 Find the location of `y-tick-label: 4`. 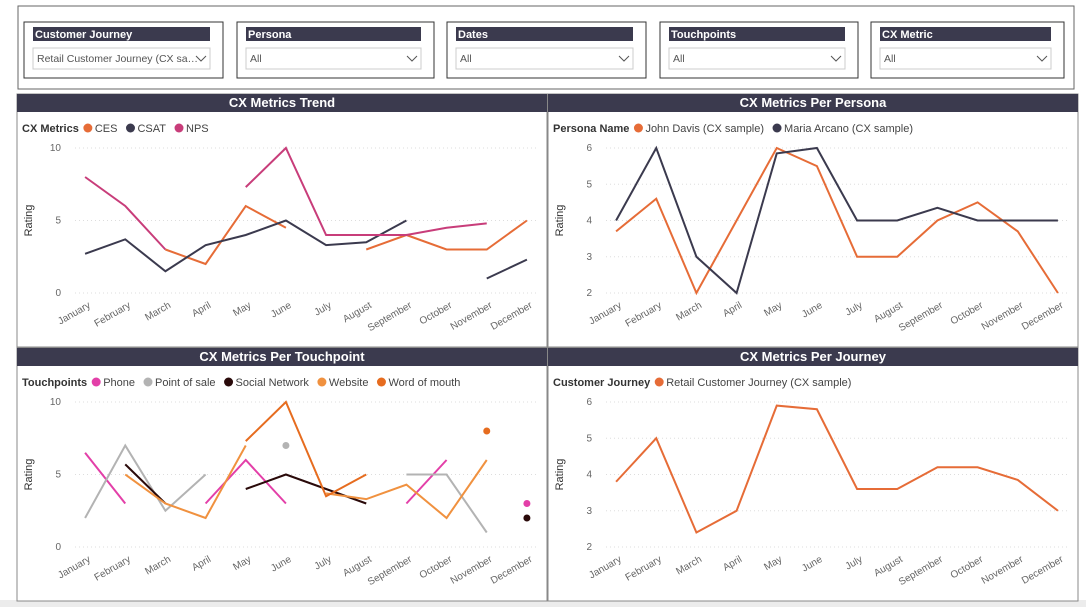

y-tick-label: 4 is located at coordinates (589, 475).